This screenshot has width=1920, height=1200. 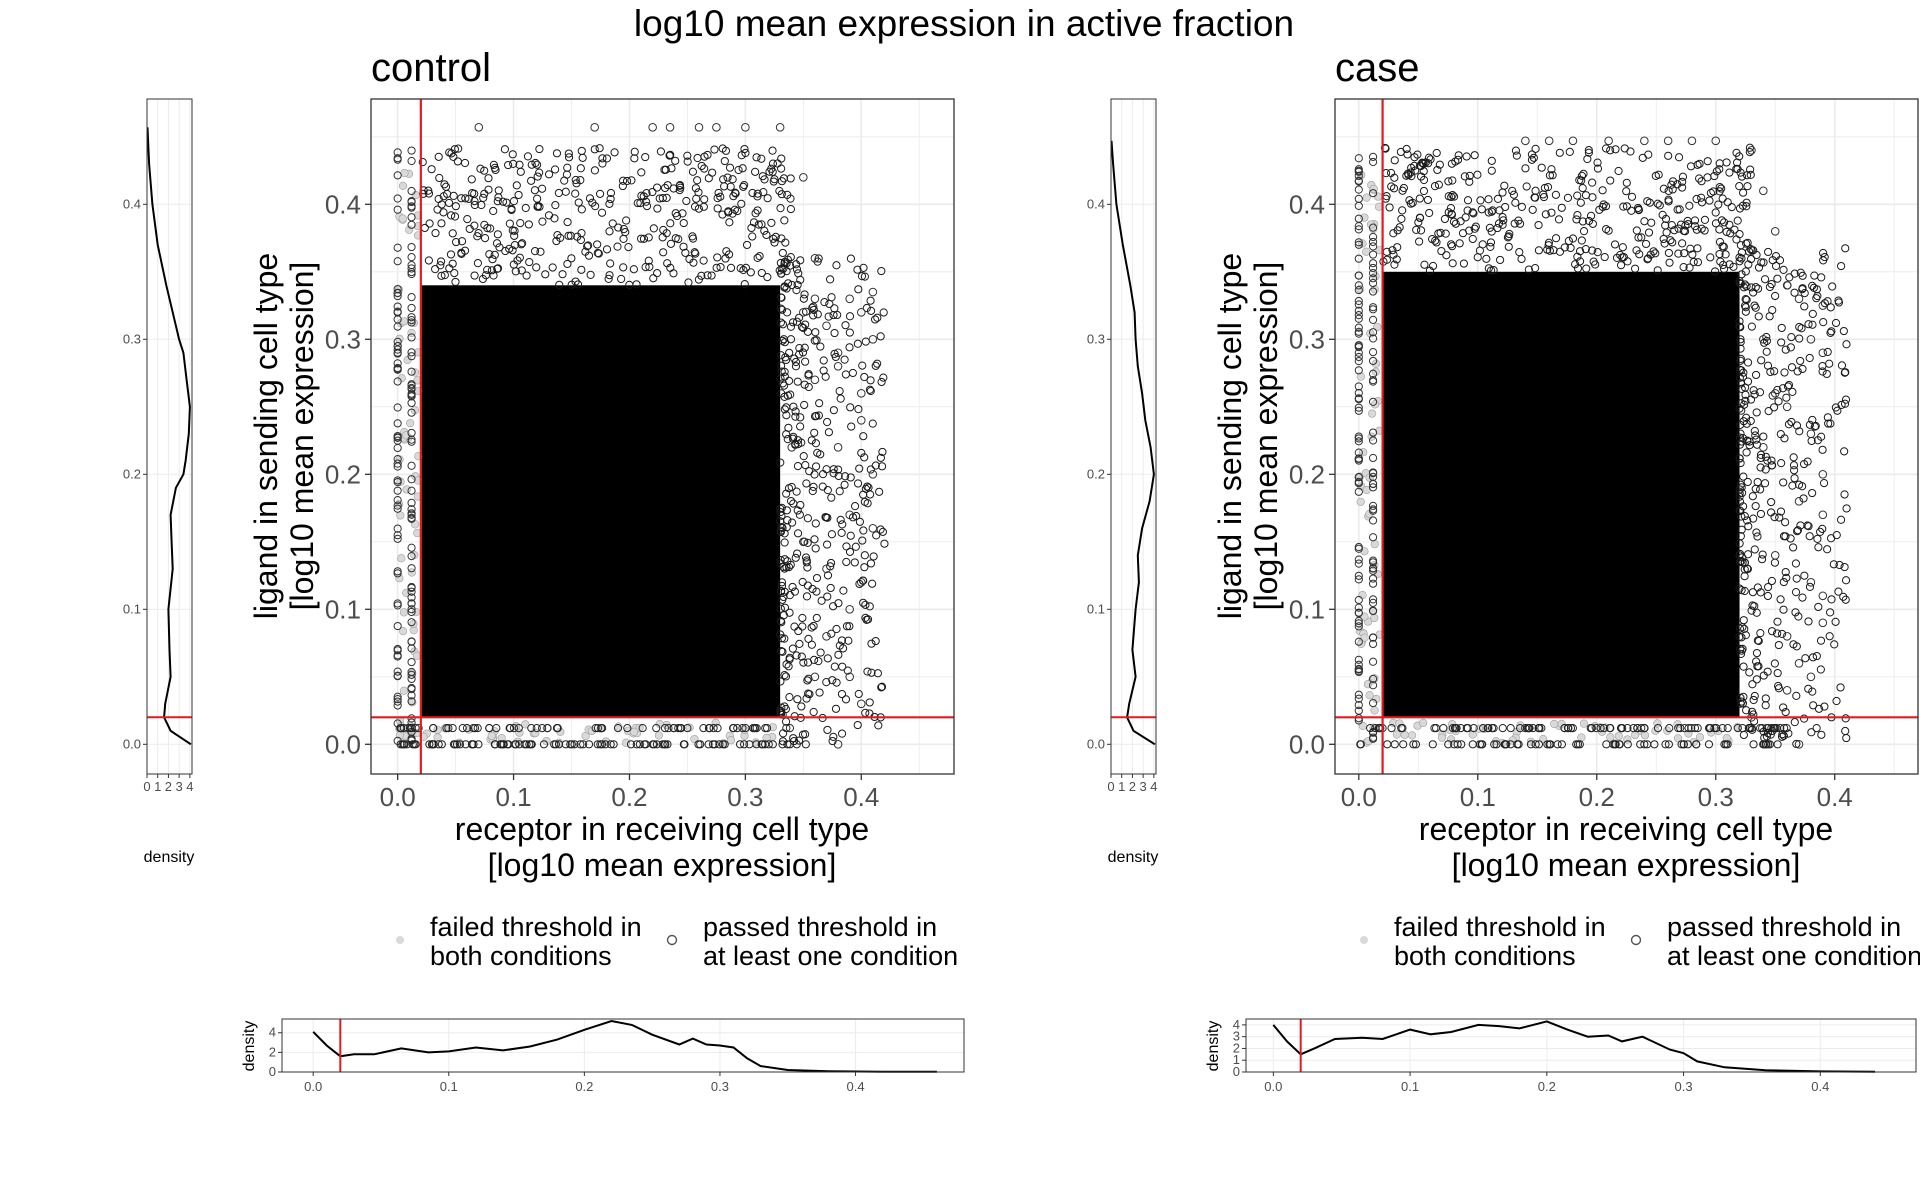 What do you see at coordinates (1716, 141) in the screenshot?
I see `case-outlier-point` at bounding box center [1716, 141].